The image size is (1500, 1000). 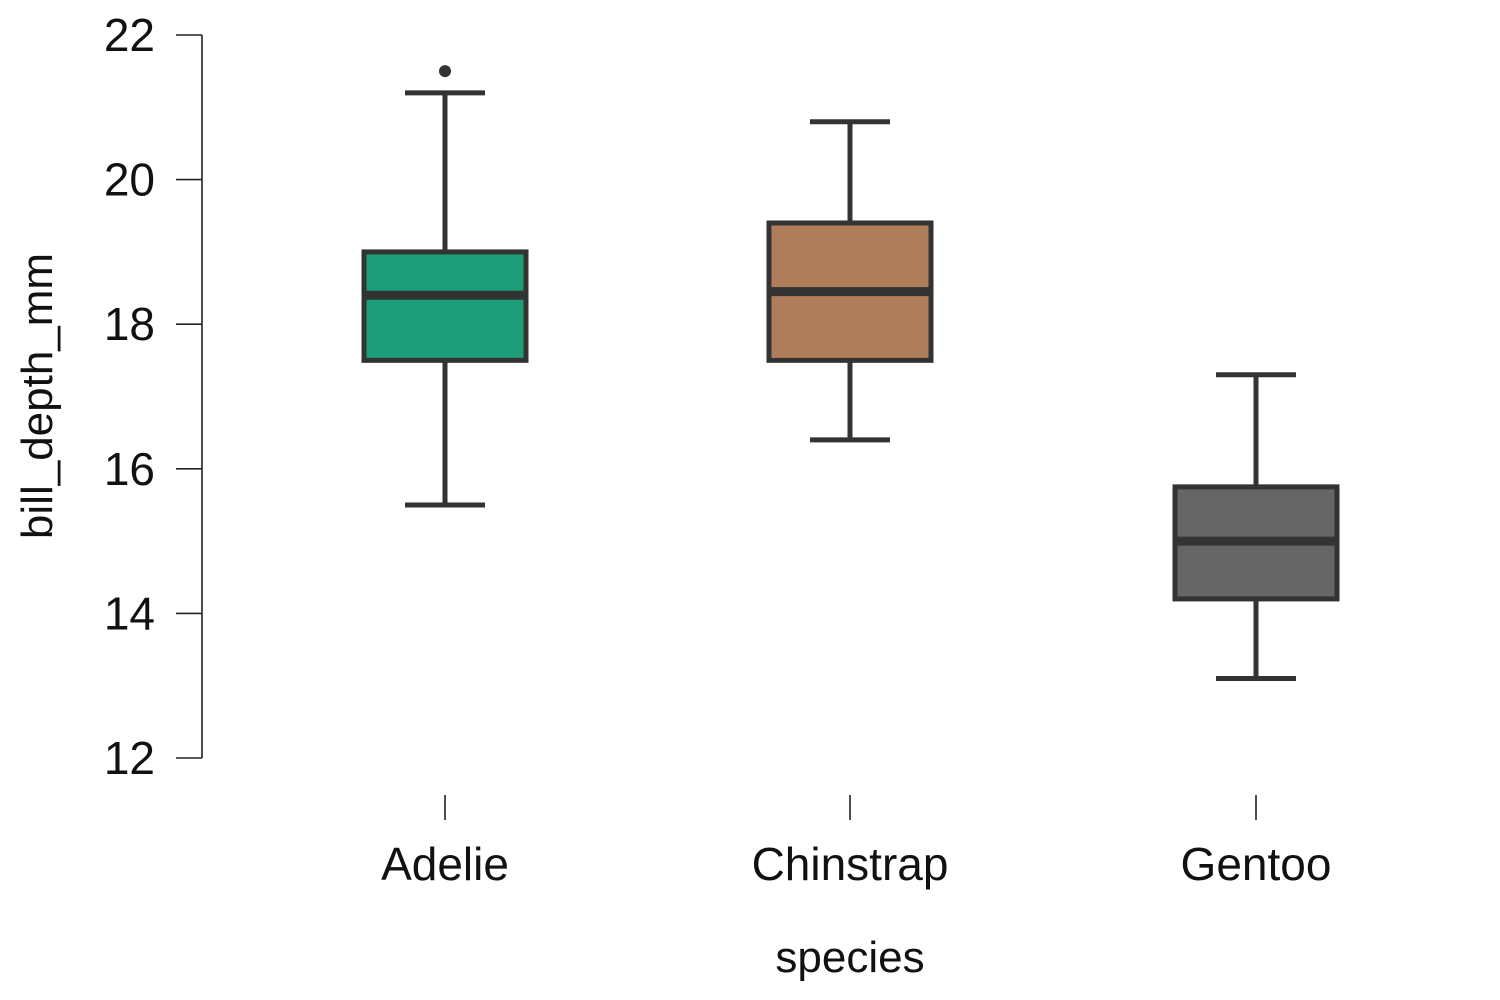 I want to click on x-tick-label: Adelie, so click(x=445, y=864).